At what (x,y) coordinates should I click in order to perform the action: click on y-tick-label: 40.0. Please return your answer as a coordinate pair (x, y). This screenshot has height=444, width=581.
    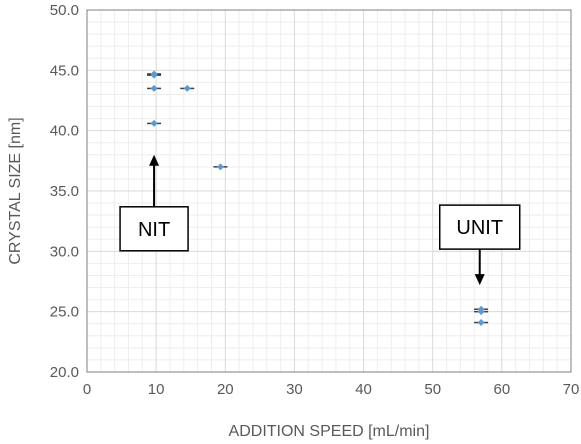
    Looking at the image, I should click on (64, 131).